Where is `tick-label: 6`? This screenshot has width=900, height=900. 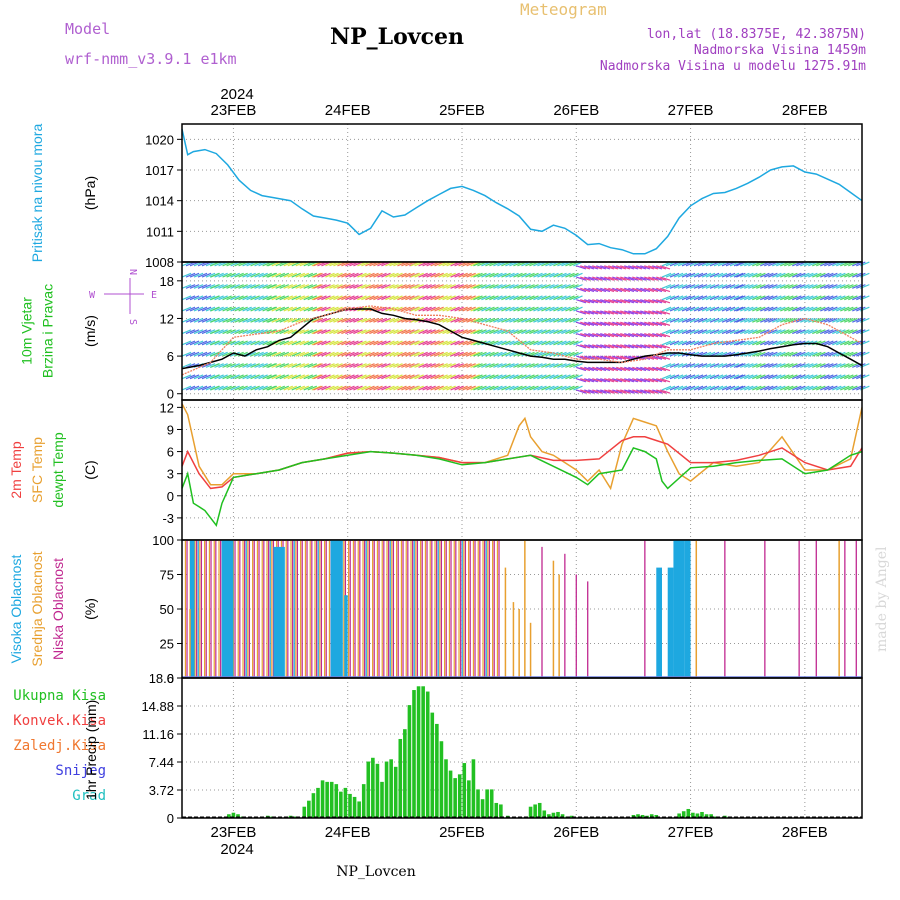
tick-label: 6 is located at coordinates (170, 452).